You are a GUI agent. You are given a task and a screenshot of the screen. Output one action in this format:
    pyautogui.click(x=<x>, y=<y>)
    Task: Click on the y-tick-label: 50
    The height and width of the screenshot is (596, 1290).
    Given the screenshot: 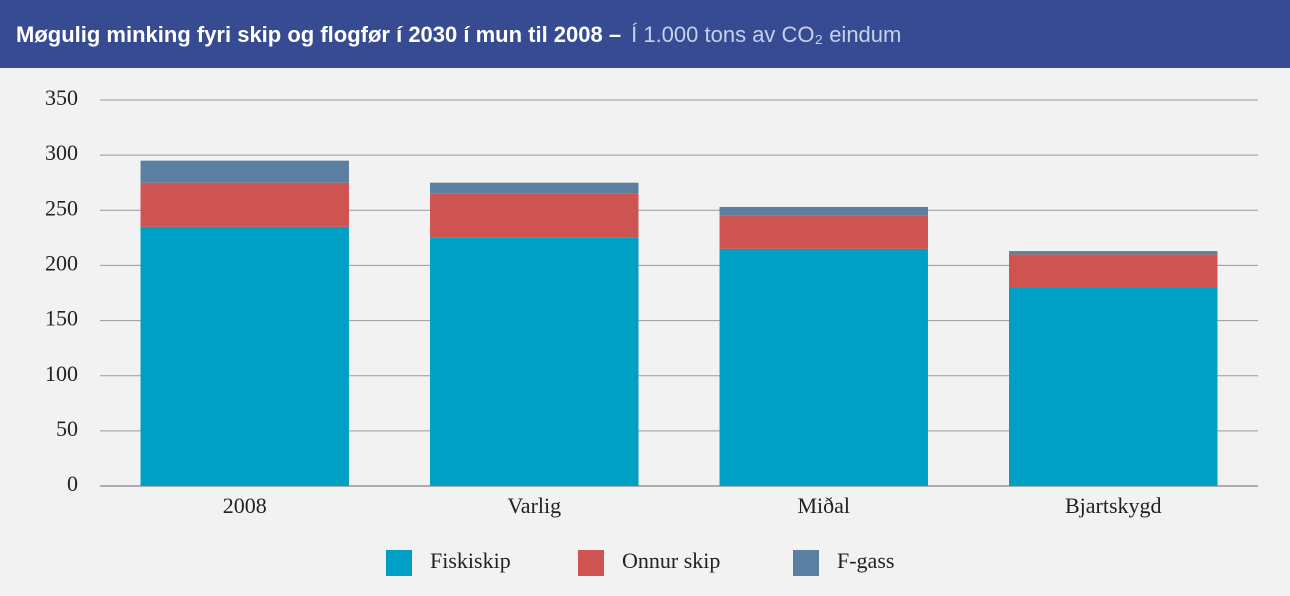 What is the action you would take?
    pyautogui.click(x=67, y=428)
    